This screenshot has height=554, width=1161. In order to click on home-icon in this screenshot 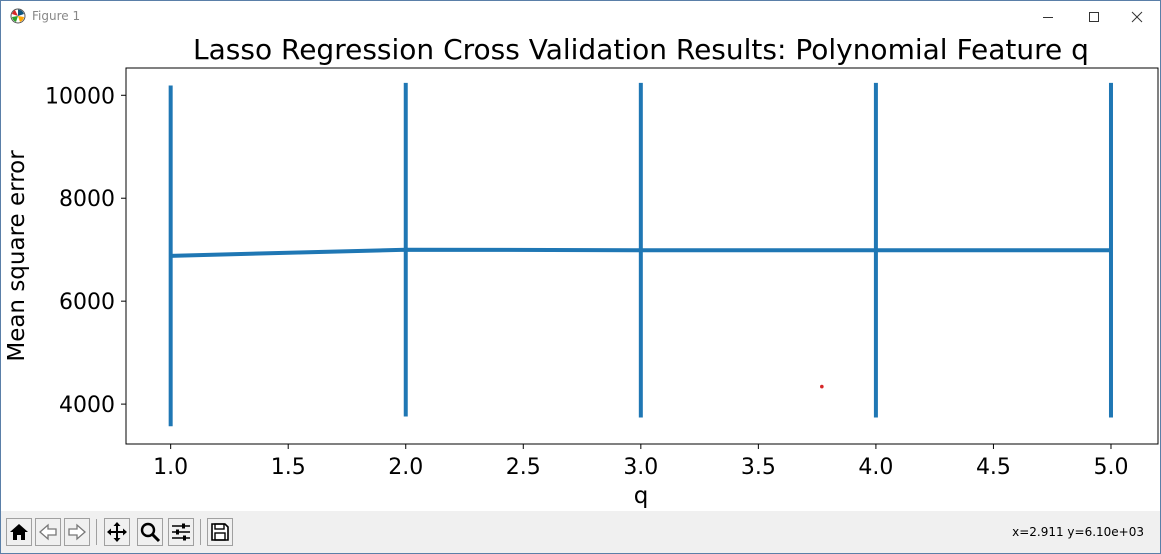, I will do `click(19, 532)`.